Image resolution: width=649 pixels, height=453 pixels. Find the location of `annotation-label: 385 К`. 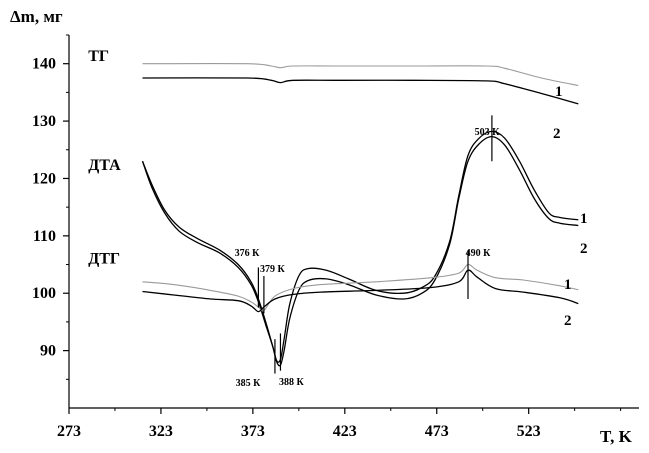

annotation-label: 385 К is located at coordinates (249, 383).